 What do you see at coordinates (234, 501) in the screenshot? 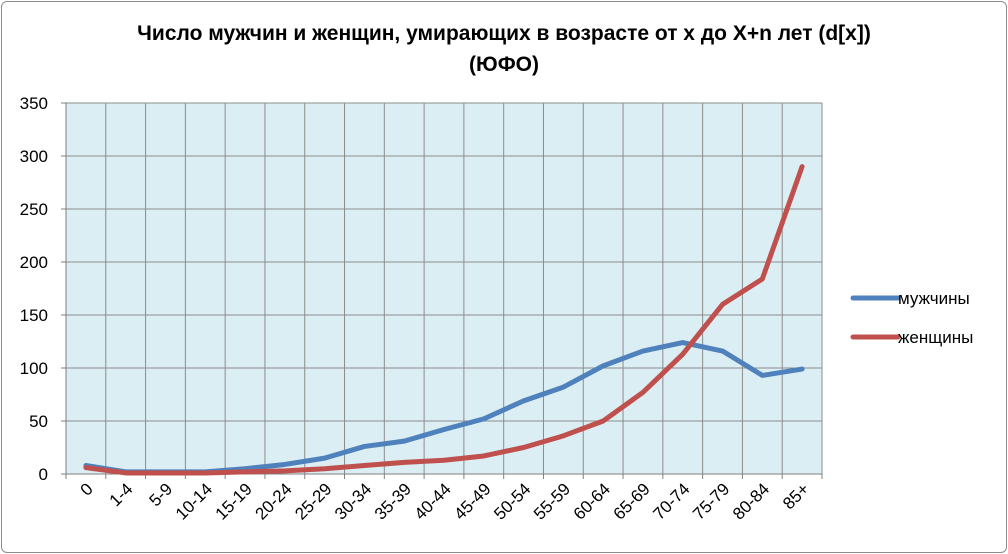
I see `x-tick-label: 15-19` at bounding box center [234, 501].